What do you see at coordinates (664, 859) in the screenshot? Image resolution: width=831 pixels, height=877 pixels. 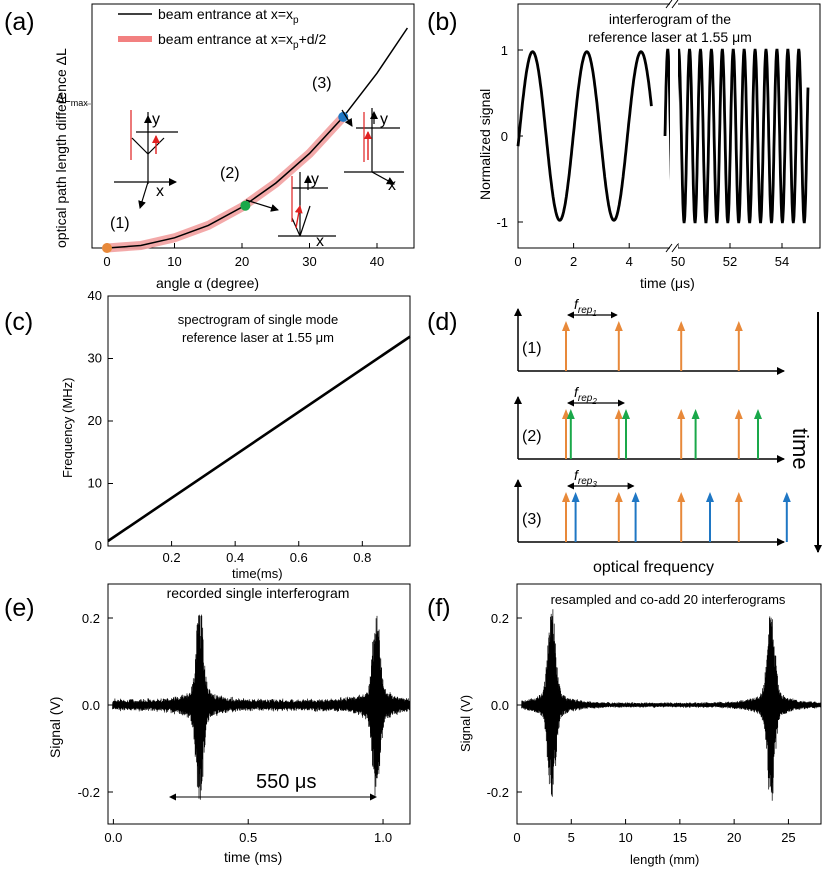 I see `panel-f-xlabel: length (mm)` at bounding box center [664, 859].